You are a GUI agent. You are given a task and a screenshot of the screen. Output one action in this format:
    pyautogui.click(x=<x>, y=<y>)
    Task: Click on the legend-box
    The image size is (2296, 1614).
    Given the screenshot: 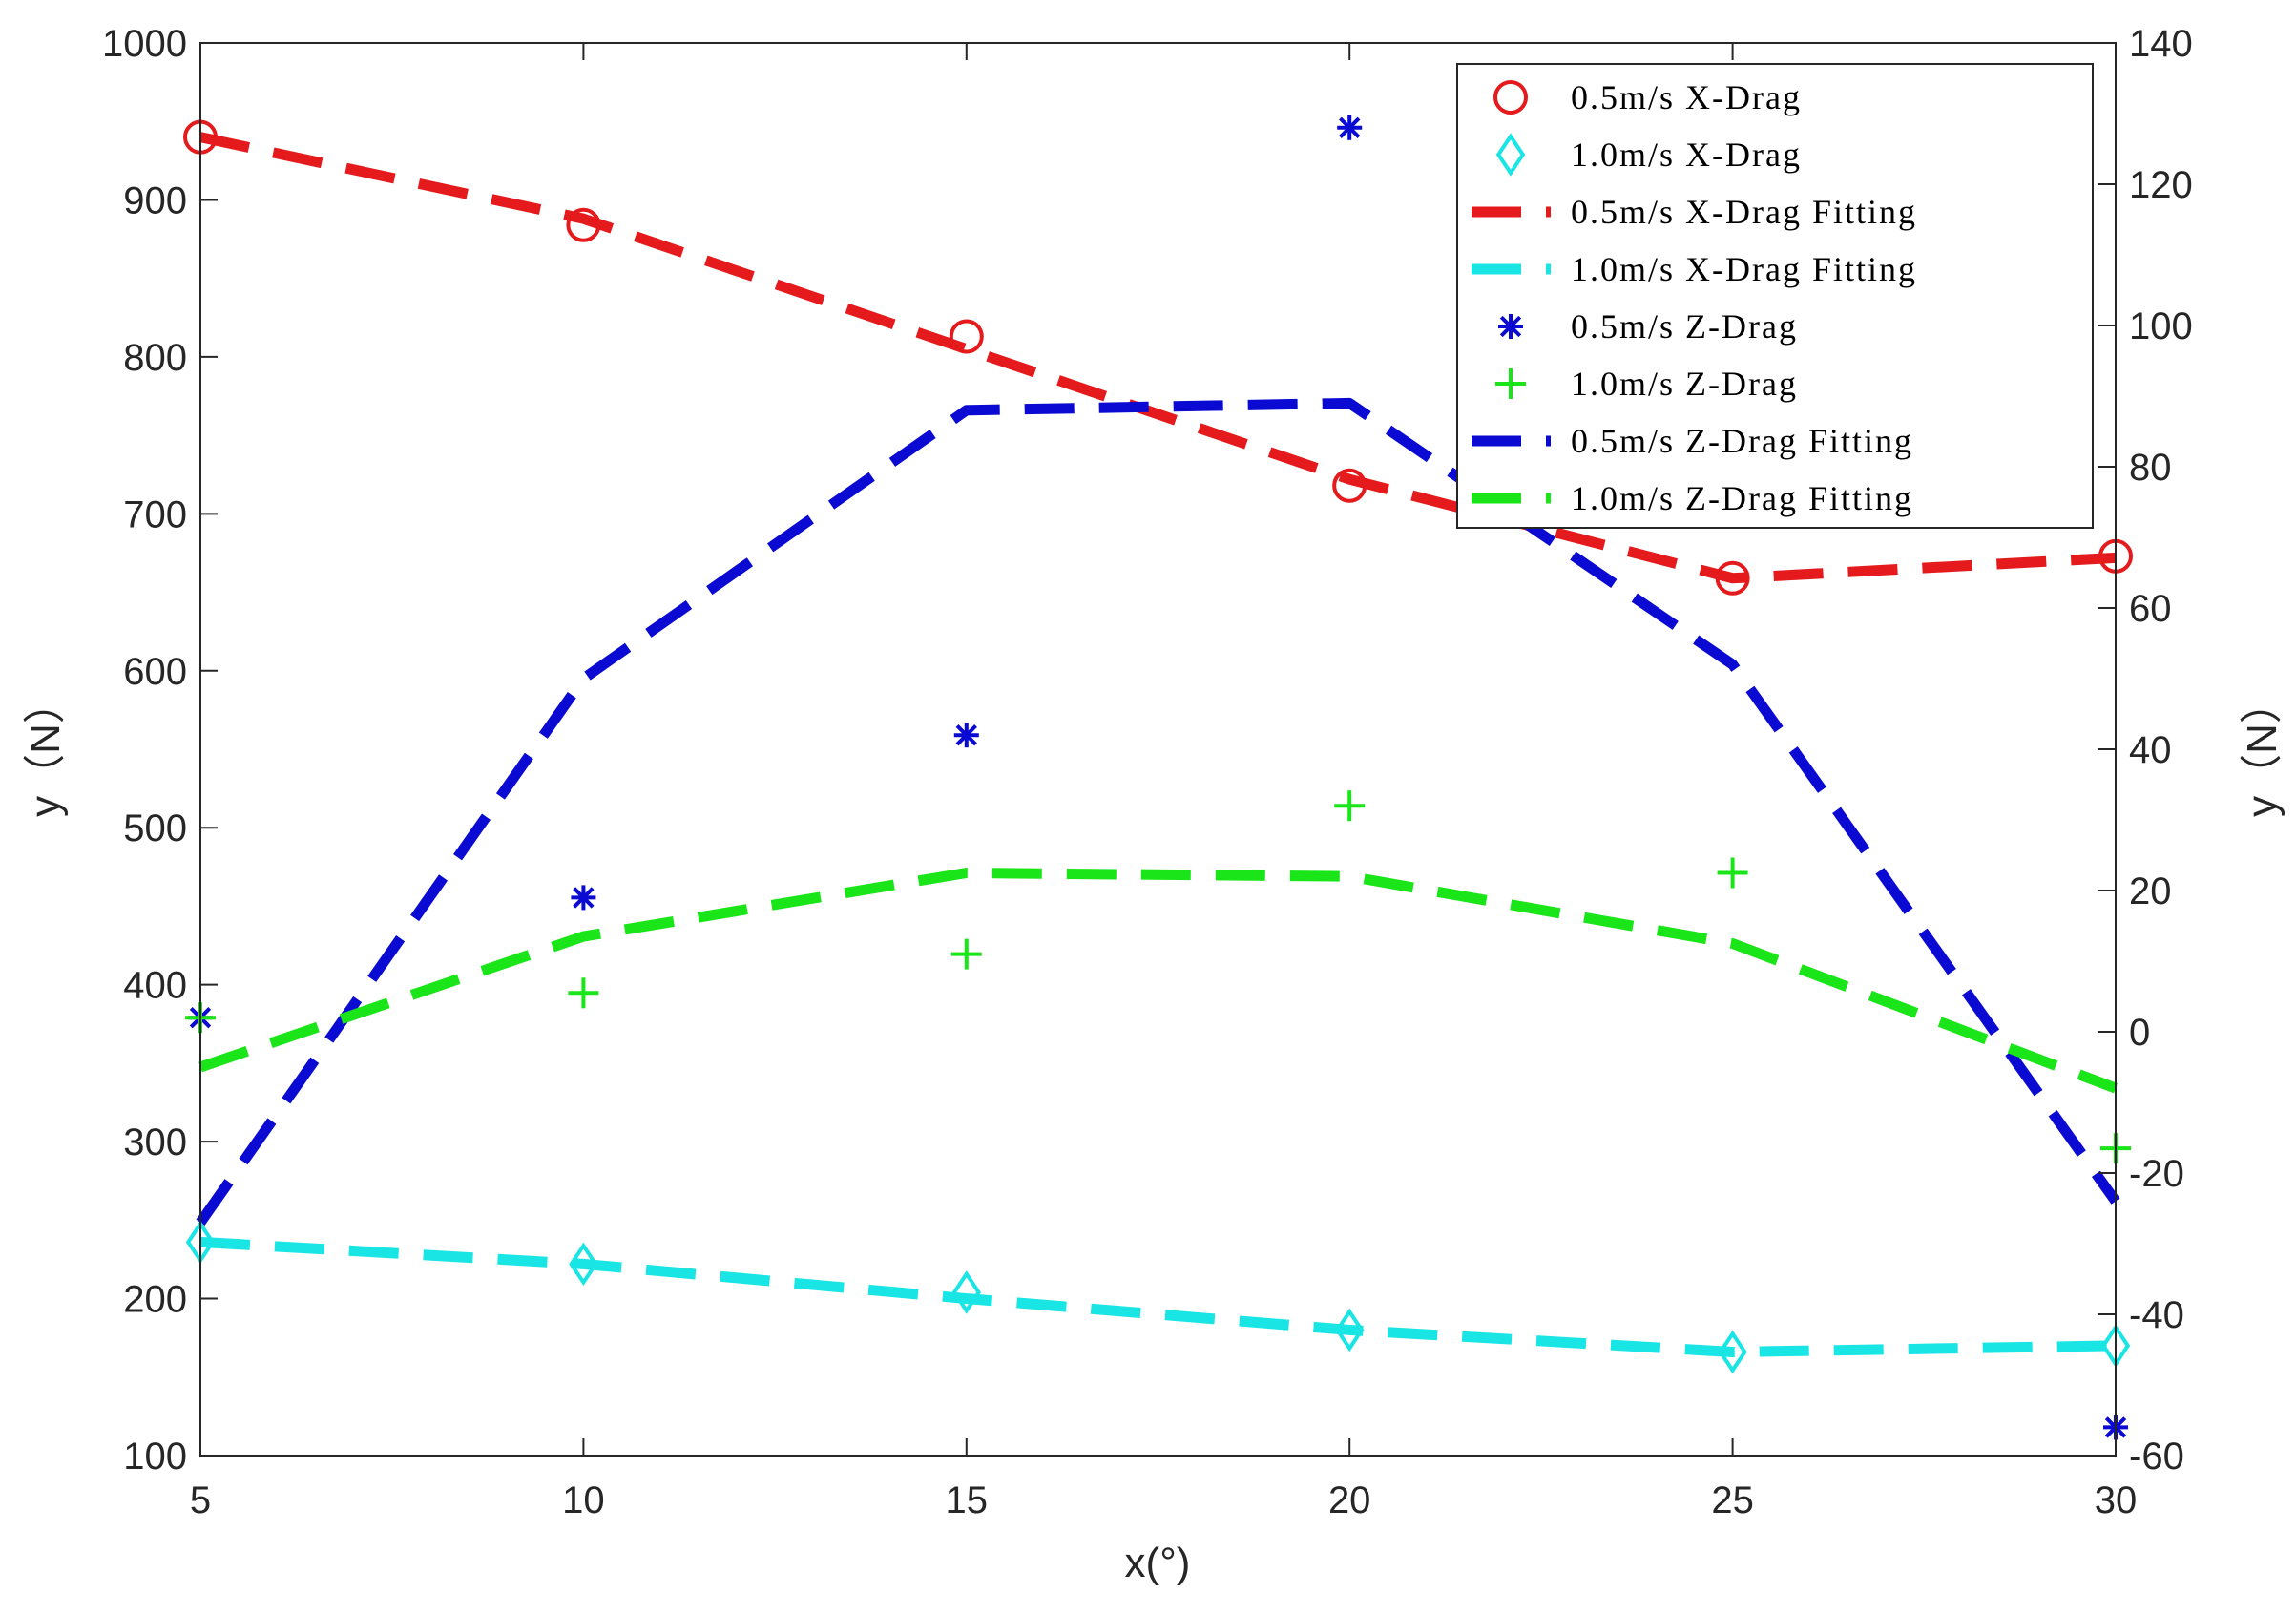 What is the action you would take?
    pyautogui.click(x=1775, y=296)
    